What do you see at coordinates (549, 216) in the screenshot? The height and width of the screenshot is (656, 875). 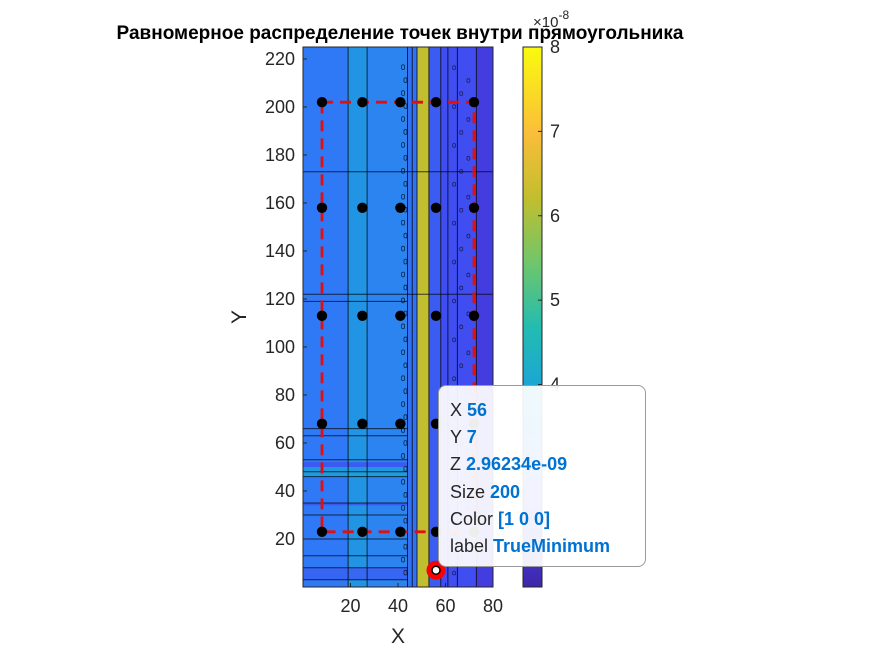 I see `colorbar-ticks: 4 5 6 7 8` at bounding box center [549, 216].